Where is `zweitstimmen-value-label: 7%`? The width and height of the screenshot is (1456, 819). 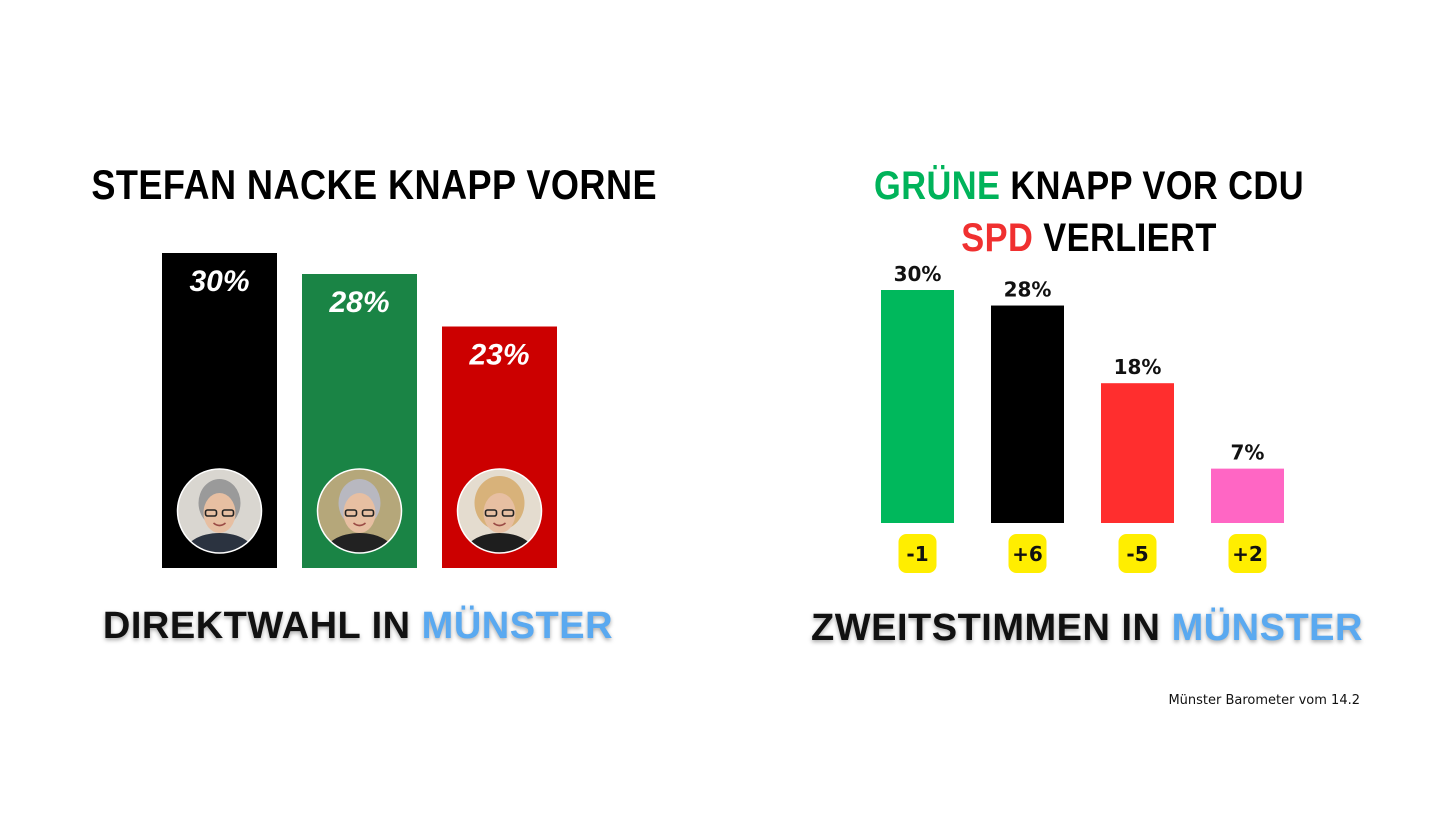 zweitstimmen-value-label: 7% is located at coordinates (1248, 453).